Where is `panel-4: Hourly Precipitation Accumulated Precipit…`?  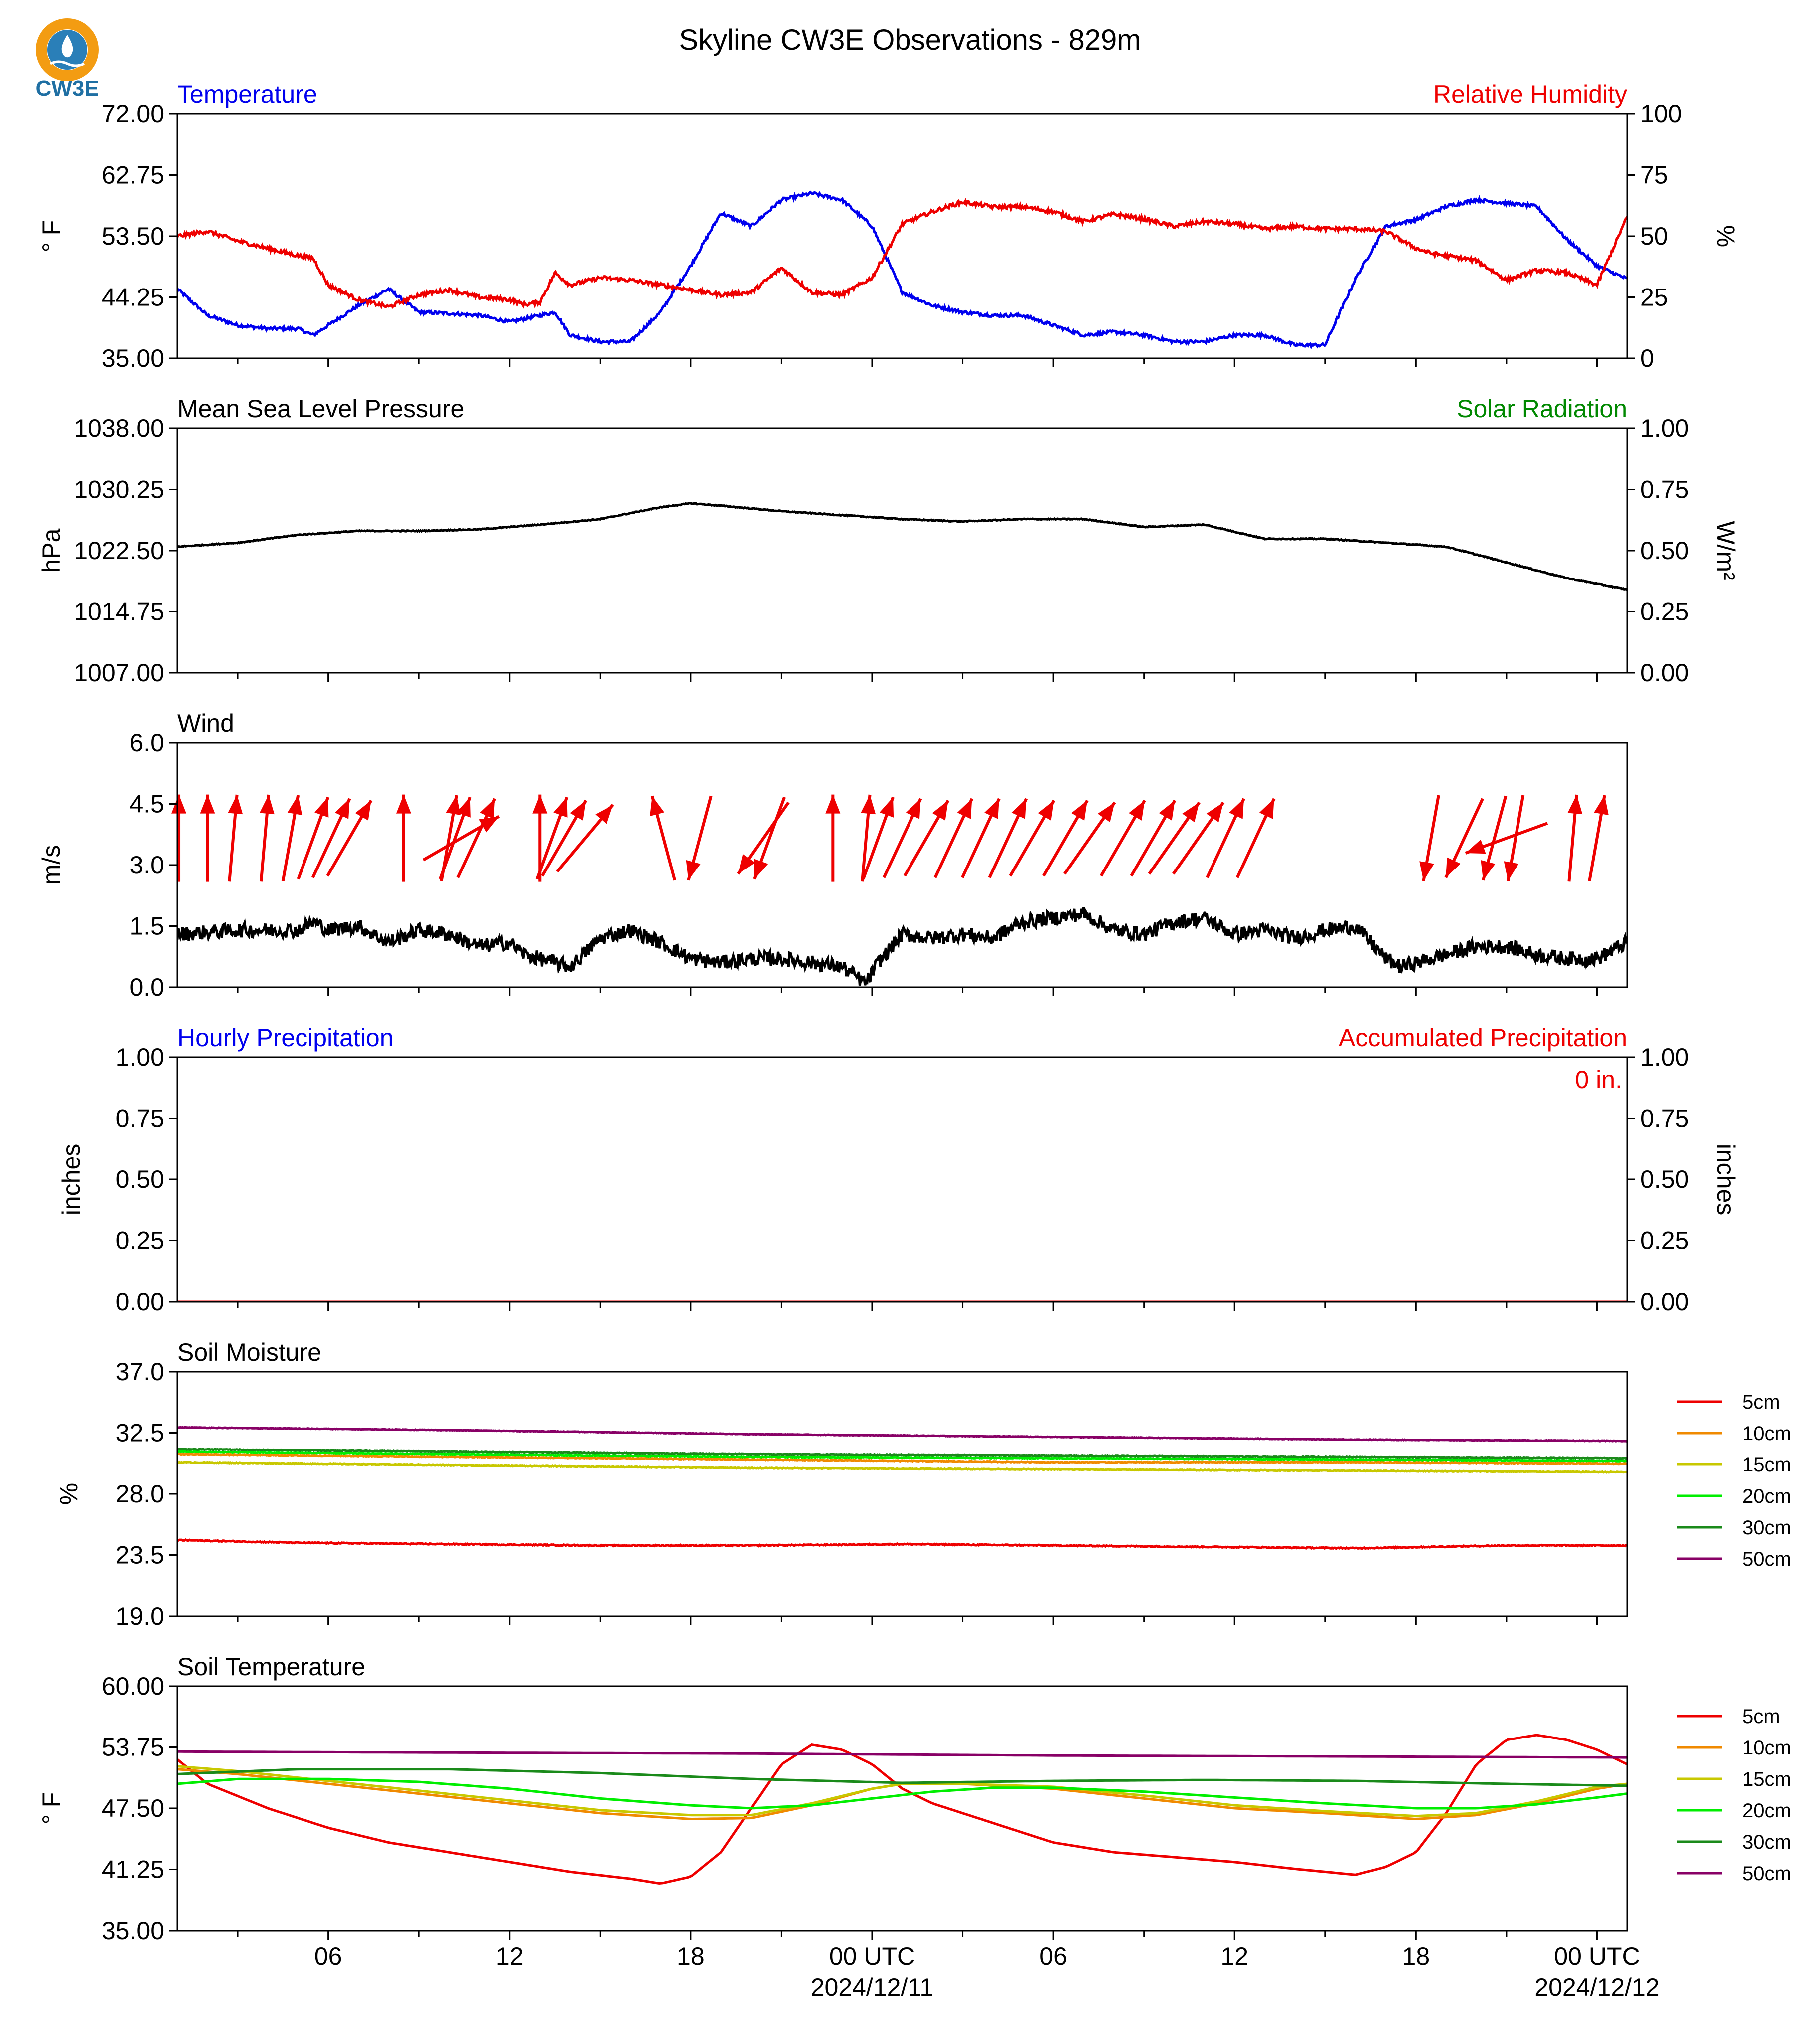
panel-4: Hourly Precipitation Accumulated Precipit… is located at coordinates (898, 1170).